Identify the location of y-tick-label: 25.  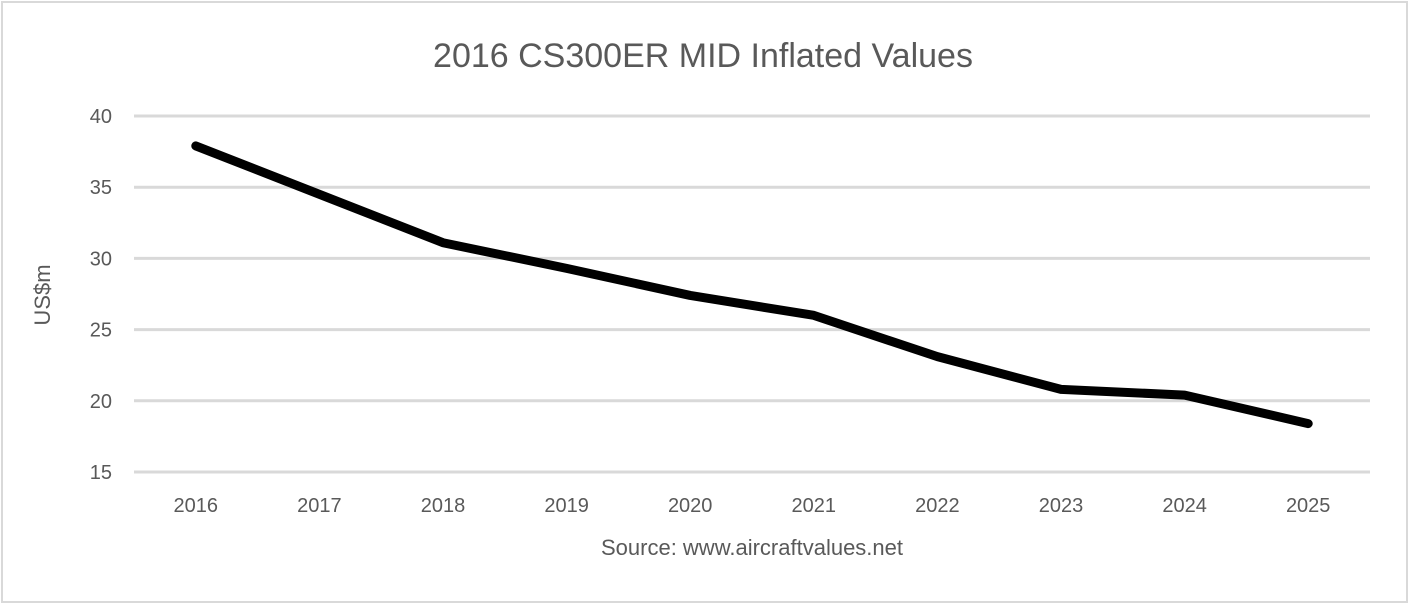
(101, 331).